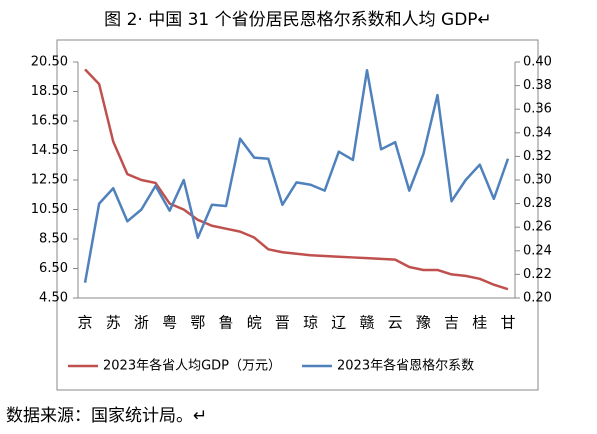  What do you see at coordinates (405, 366) in the screenshot?
I see `legend-label: 2023年各省恩格尔系数` at bounding box center [405, 366].